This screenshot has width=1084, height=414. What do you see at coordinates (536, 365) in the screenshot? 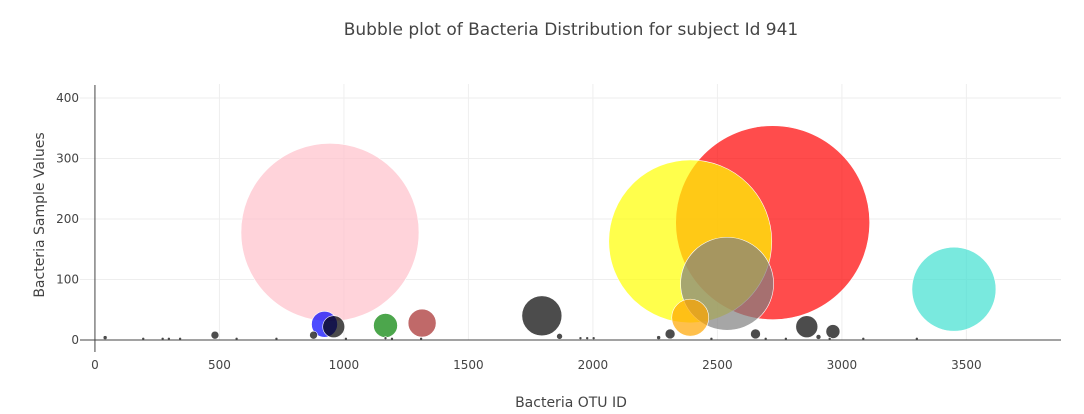
I see `x-tick-labels: 0 500 1000 1500 2000 2500 3000 3500` at bounding box center [536, 365].